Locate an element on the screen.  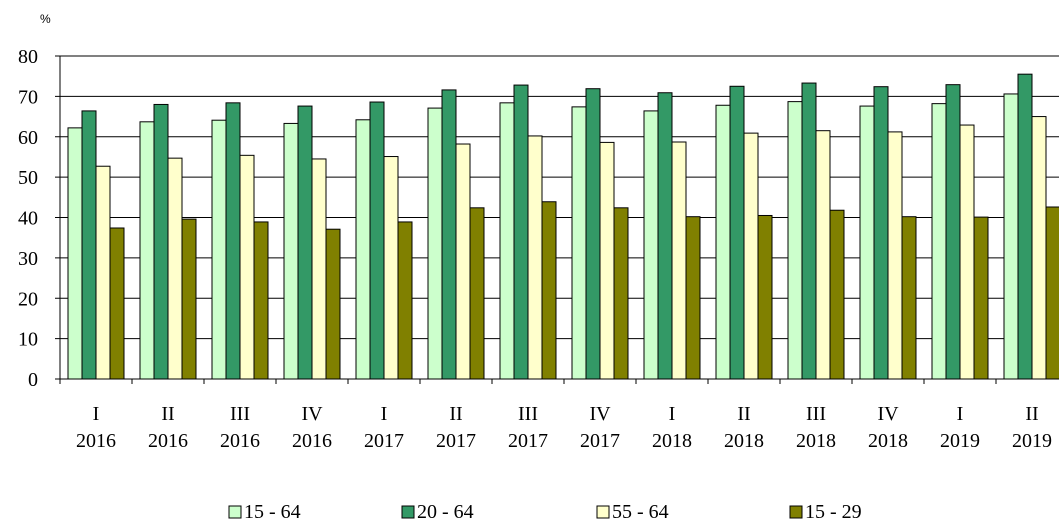
y-tick-label: 70 is located at coordinates (28, 97).